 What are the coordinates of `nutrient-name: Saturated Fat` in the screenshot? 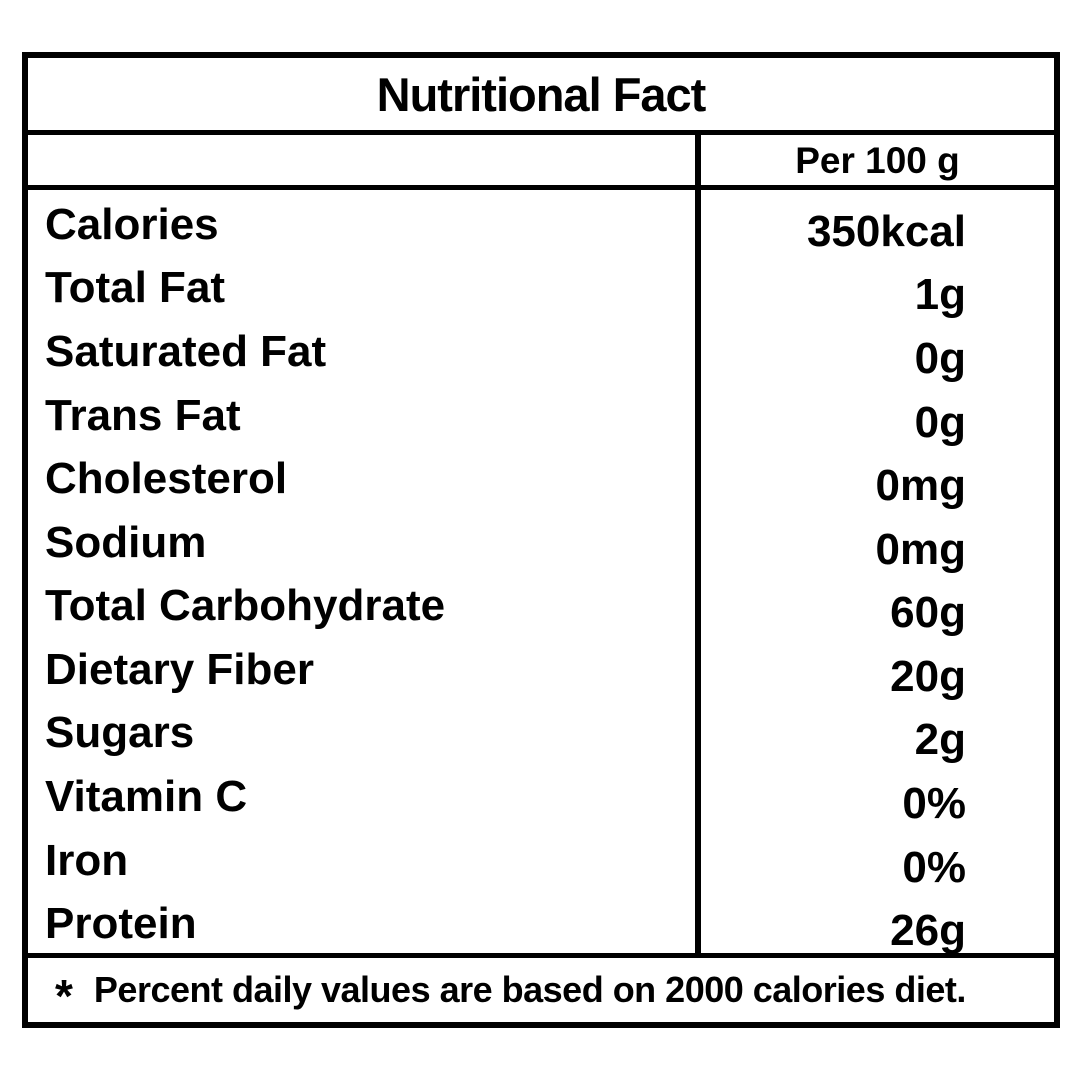 It's located at (186, 351).